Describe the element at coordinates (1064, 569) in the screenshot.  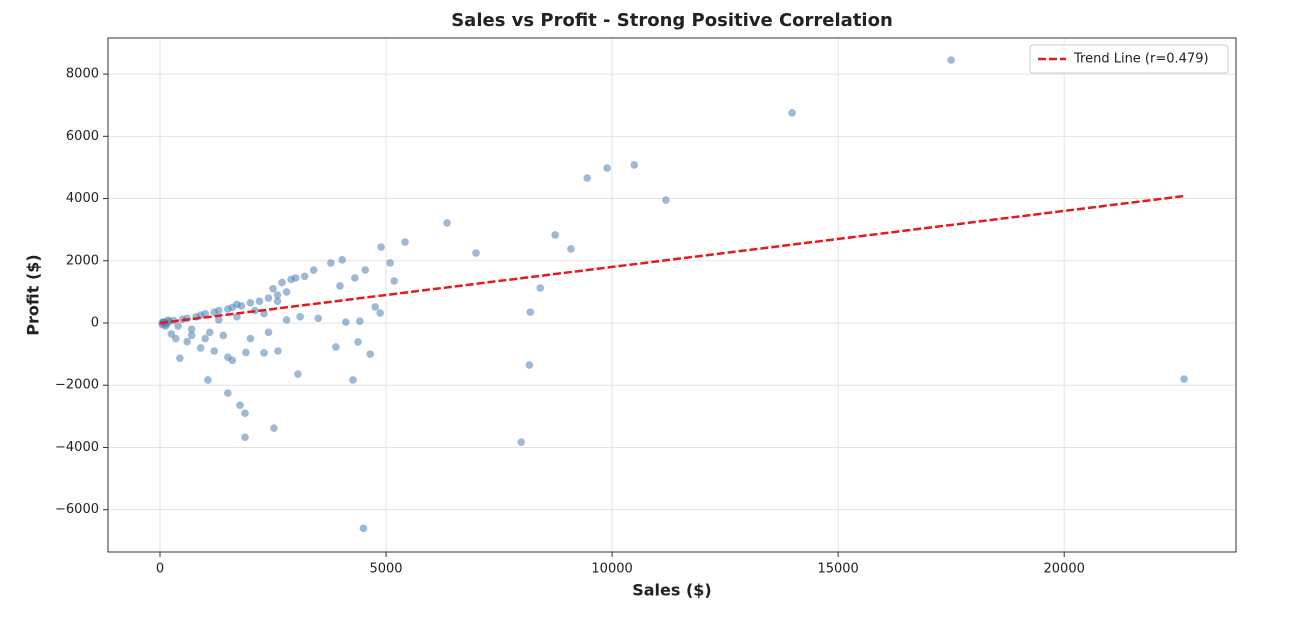
I see `x-tick-label: 20000` at that location.